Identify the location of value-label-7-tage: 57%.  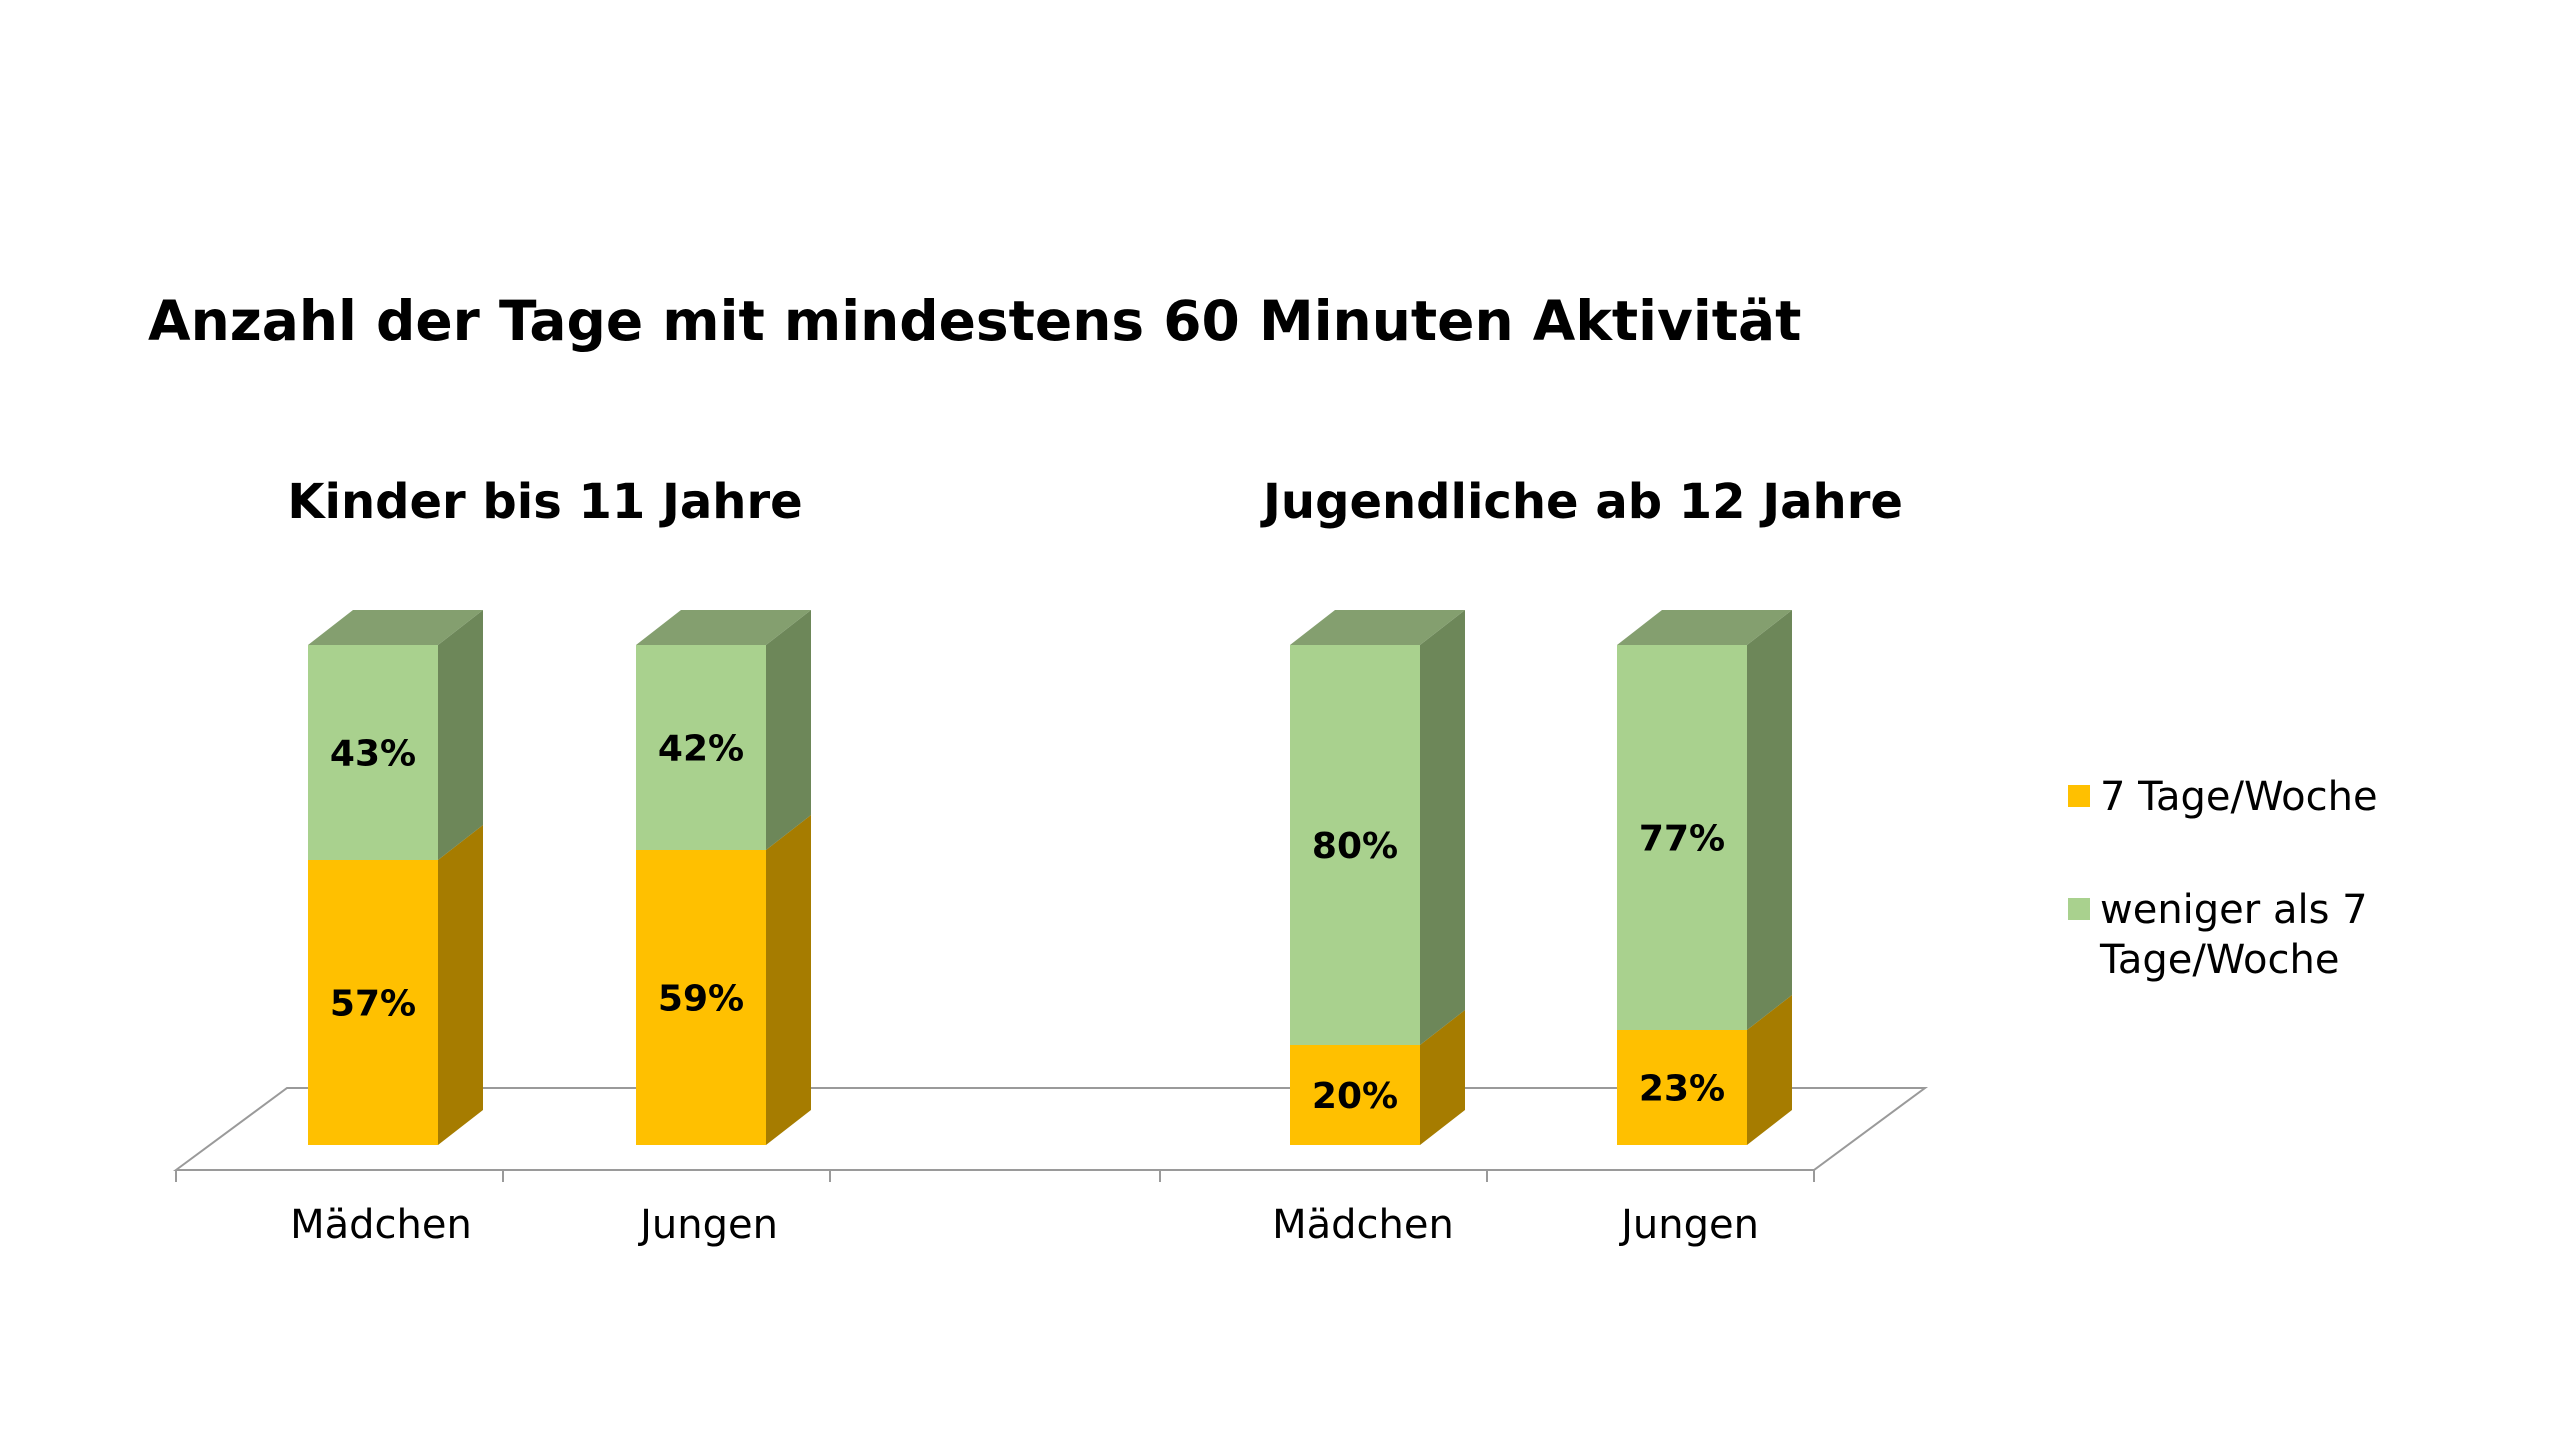
(373, 1004).